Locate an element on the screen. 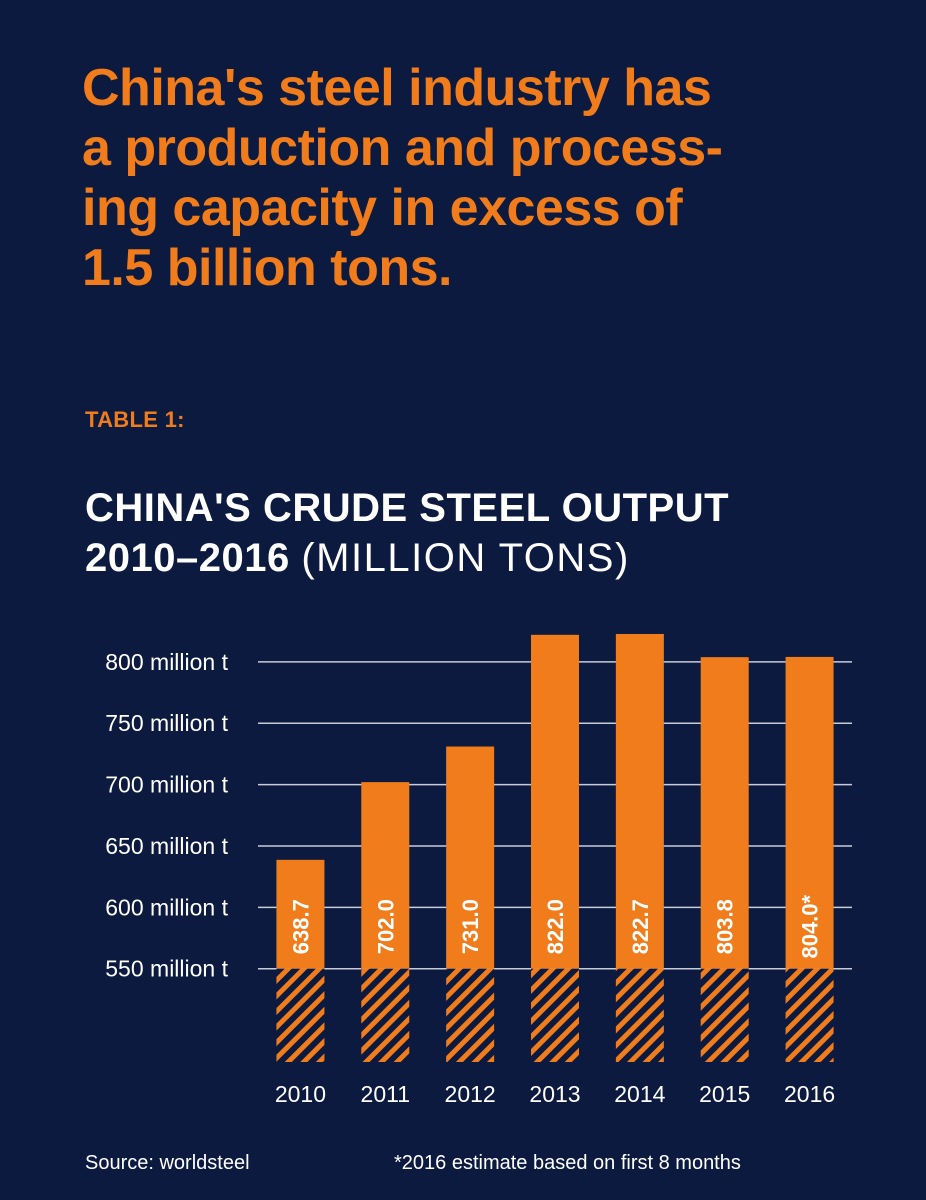 This screenshot has width=926, height=1200. y-tick-label: 650 million t is located at coordinates (166, 846).